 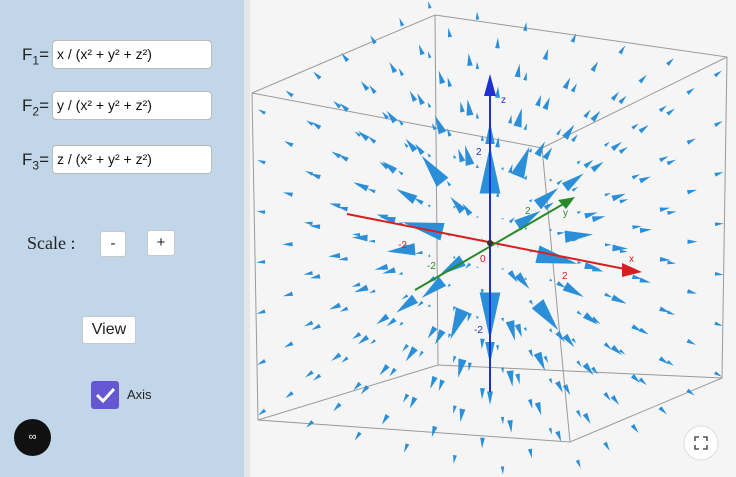 What do you see at coordinates (109, 330) in the screenshot?
I see `view-button: View` at bounding box center [109, 330].